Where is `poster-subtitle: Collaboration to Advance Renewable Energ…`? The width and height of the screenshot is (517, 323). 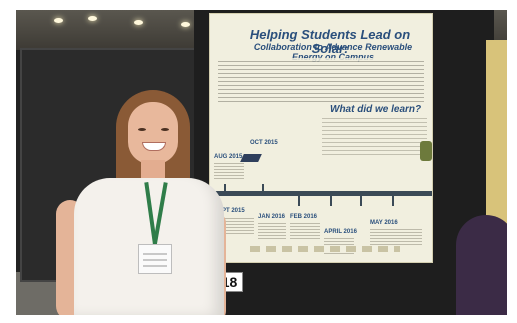 poster-subtitle: Collaboration to Advance Renewable Energ… is located at coordinates (333, 52).